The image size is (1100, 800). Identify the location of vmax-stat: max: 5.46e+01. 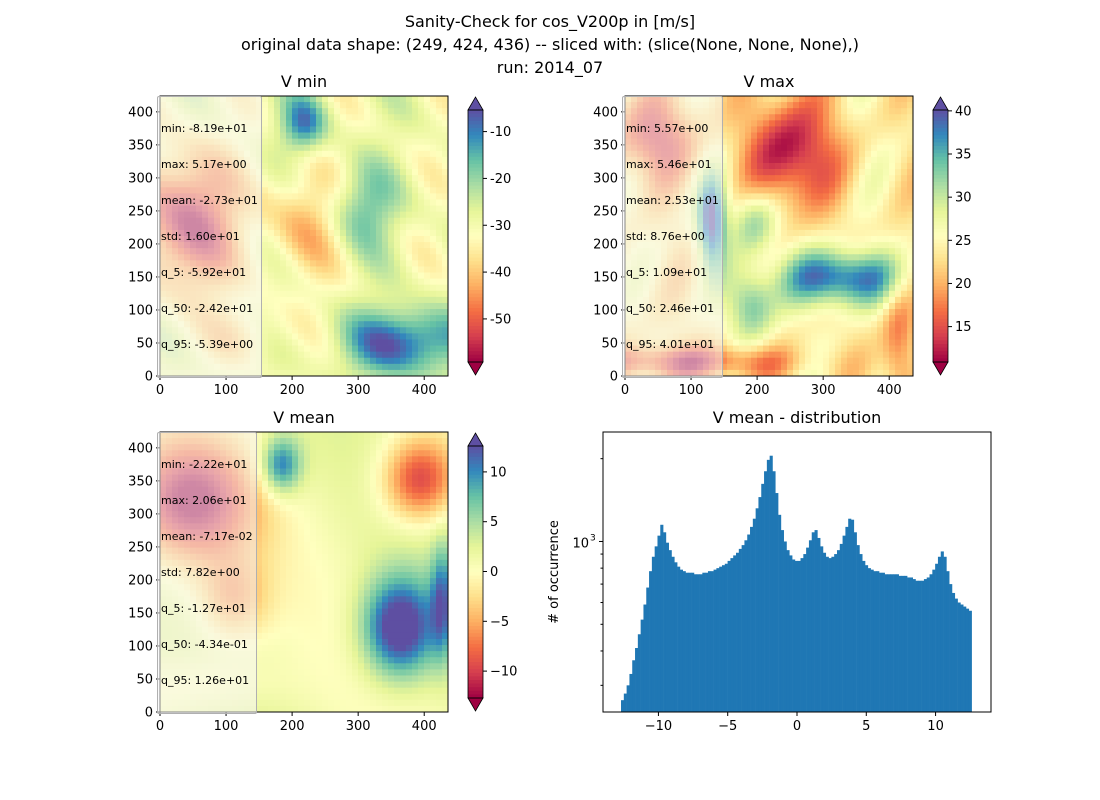
(669, 164).